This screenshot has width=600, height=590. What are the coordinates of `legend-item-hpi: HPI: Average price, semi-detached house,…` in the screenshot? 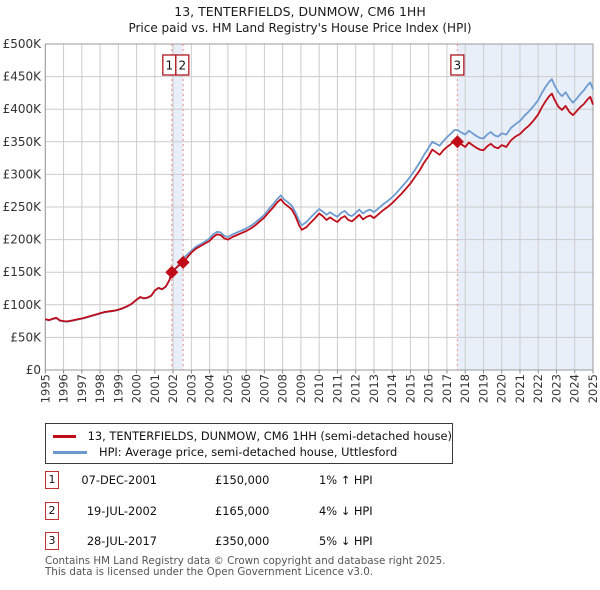 It's located at (249, 452).